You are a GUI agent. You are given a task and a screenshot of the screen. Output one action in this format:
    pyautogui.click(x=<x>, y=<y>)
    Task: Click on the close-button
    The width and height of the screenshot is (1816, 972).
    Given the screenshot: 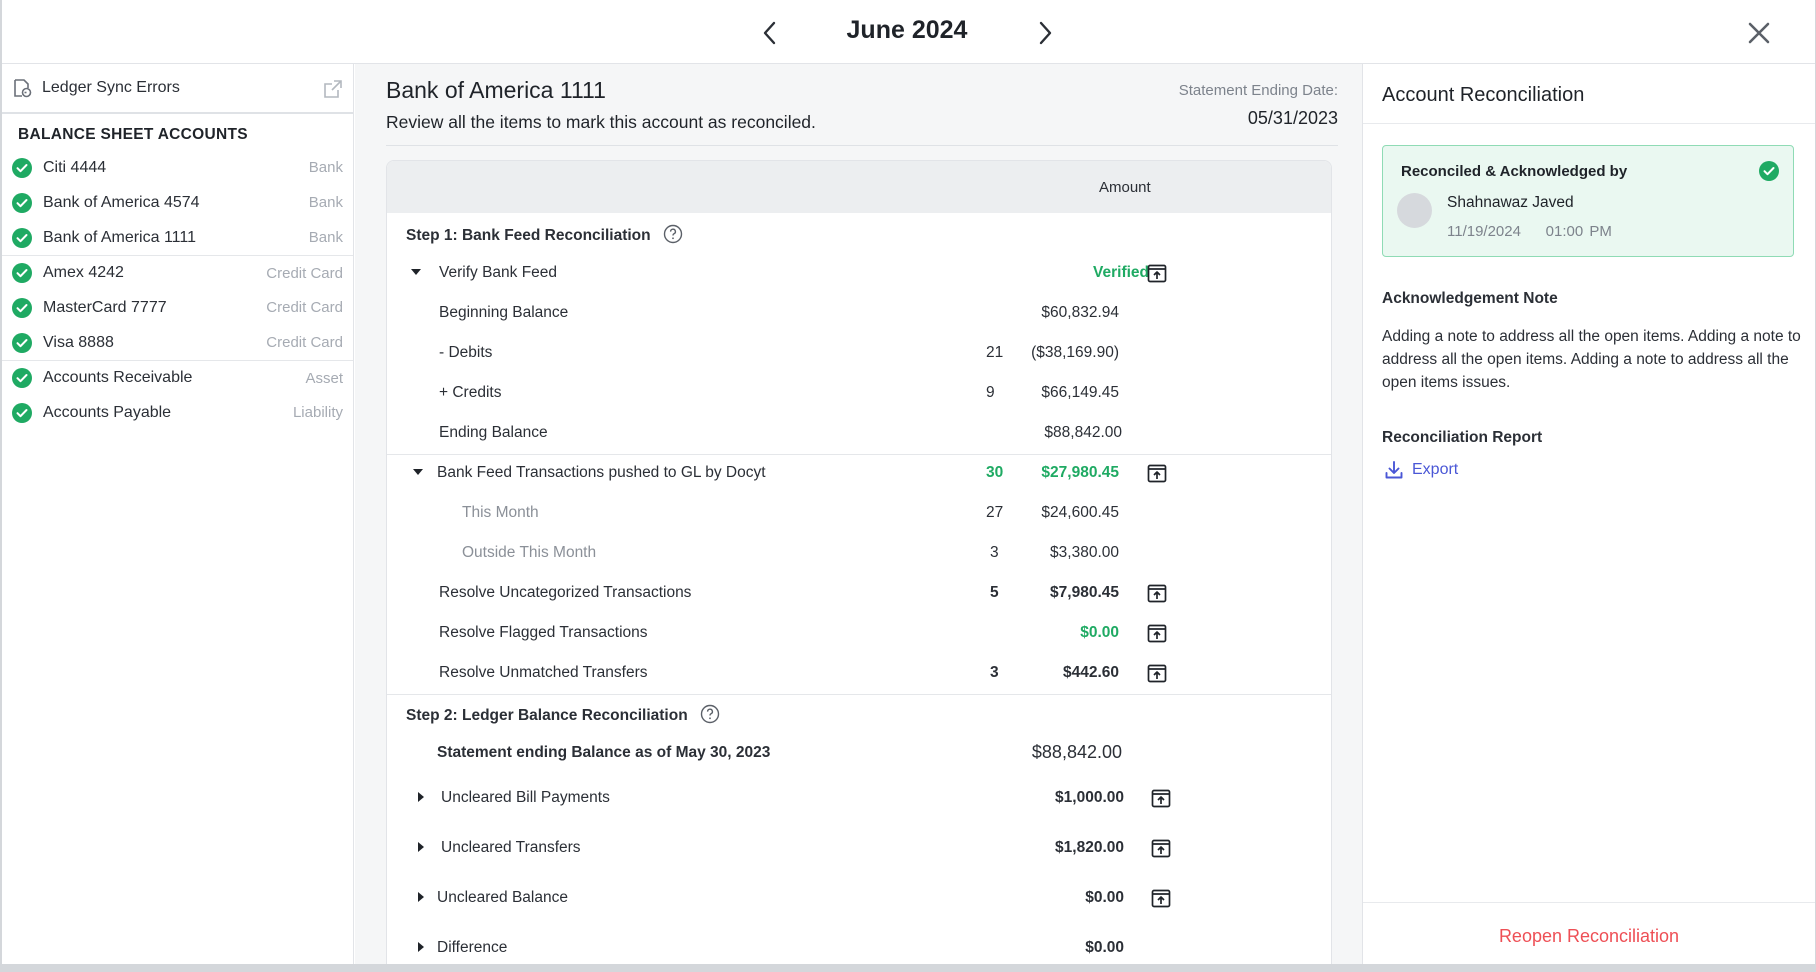 What is the action you would take?
    pyautogui.click(x=1759, y=33)
    